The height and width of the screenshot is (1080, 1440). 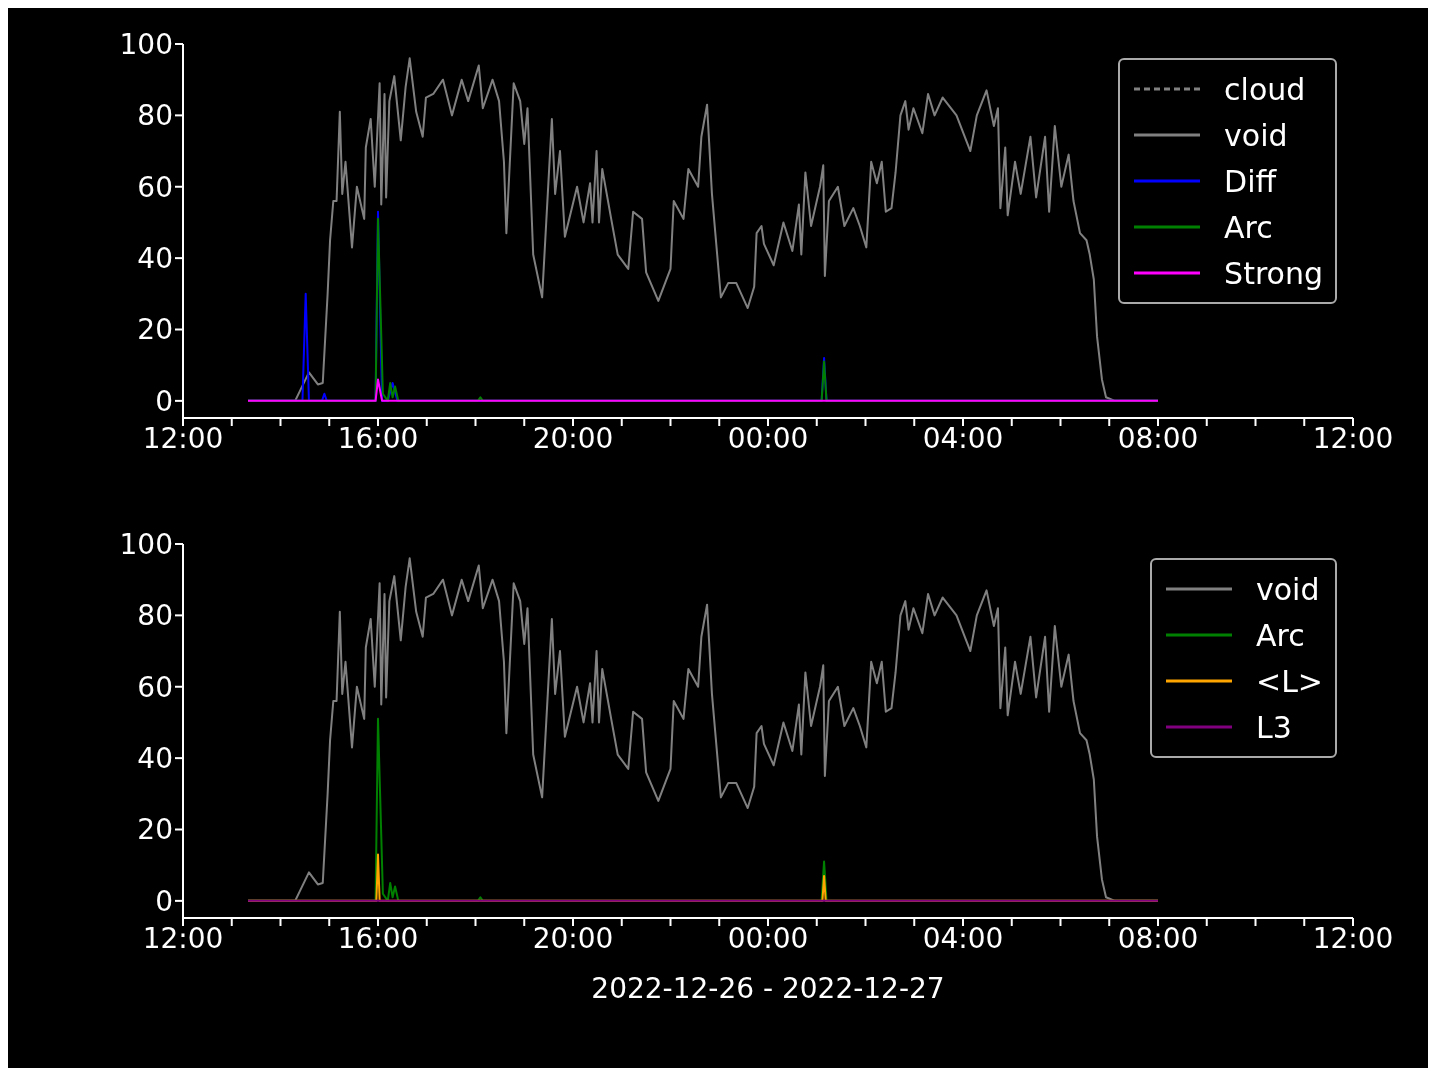 I want to click on legend-label: Strong, so click(x=1273, y=273).